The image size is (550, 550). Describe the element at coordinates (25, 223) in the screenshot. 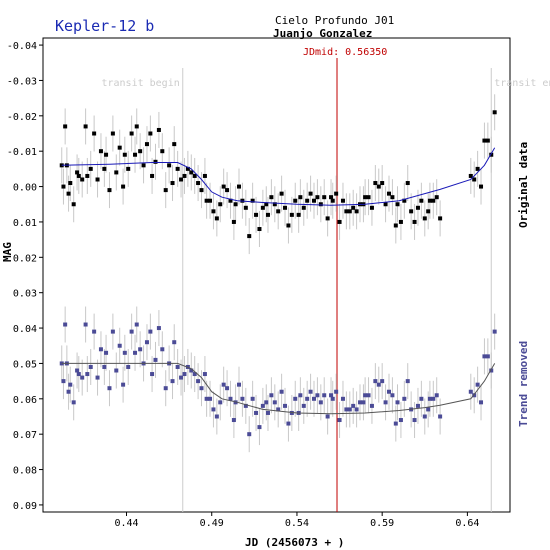

I see `y-tick-label: 0.01` at that location.